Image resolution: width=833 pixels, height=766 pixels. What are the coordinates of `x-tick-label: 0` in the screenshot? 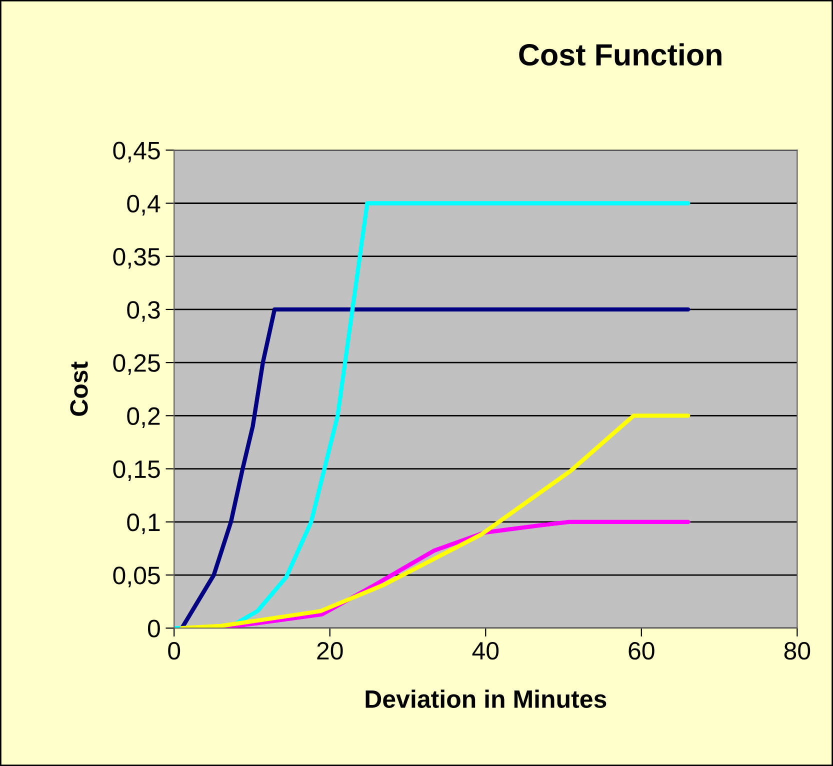 It's located at (174, 651).